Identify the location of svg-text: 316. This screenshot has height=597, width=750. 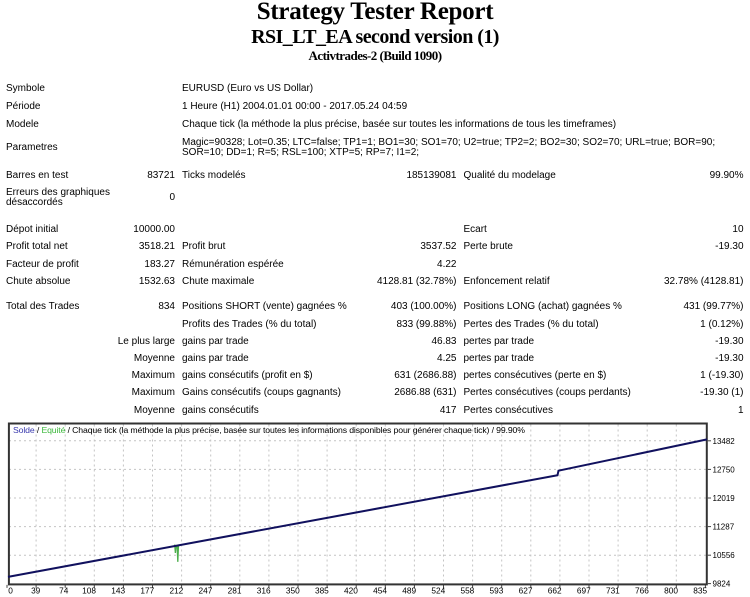
(264, 591).